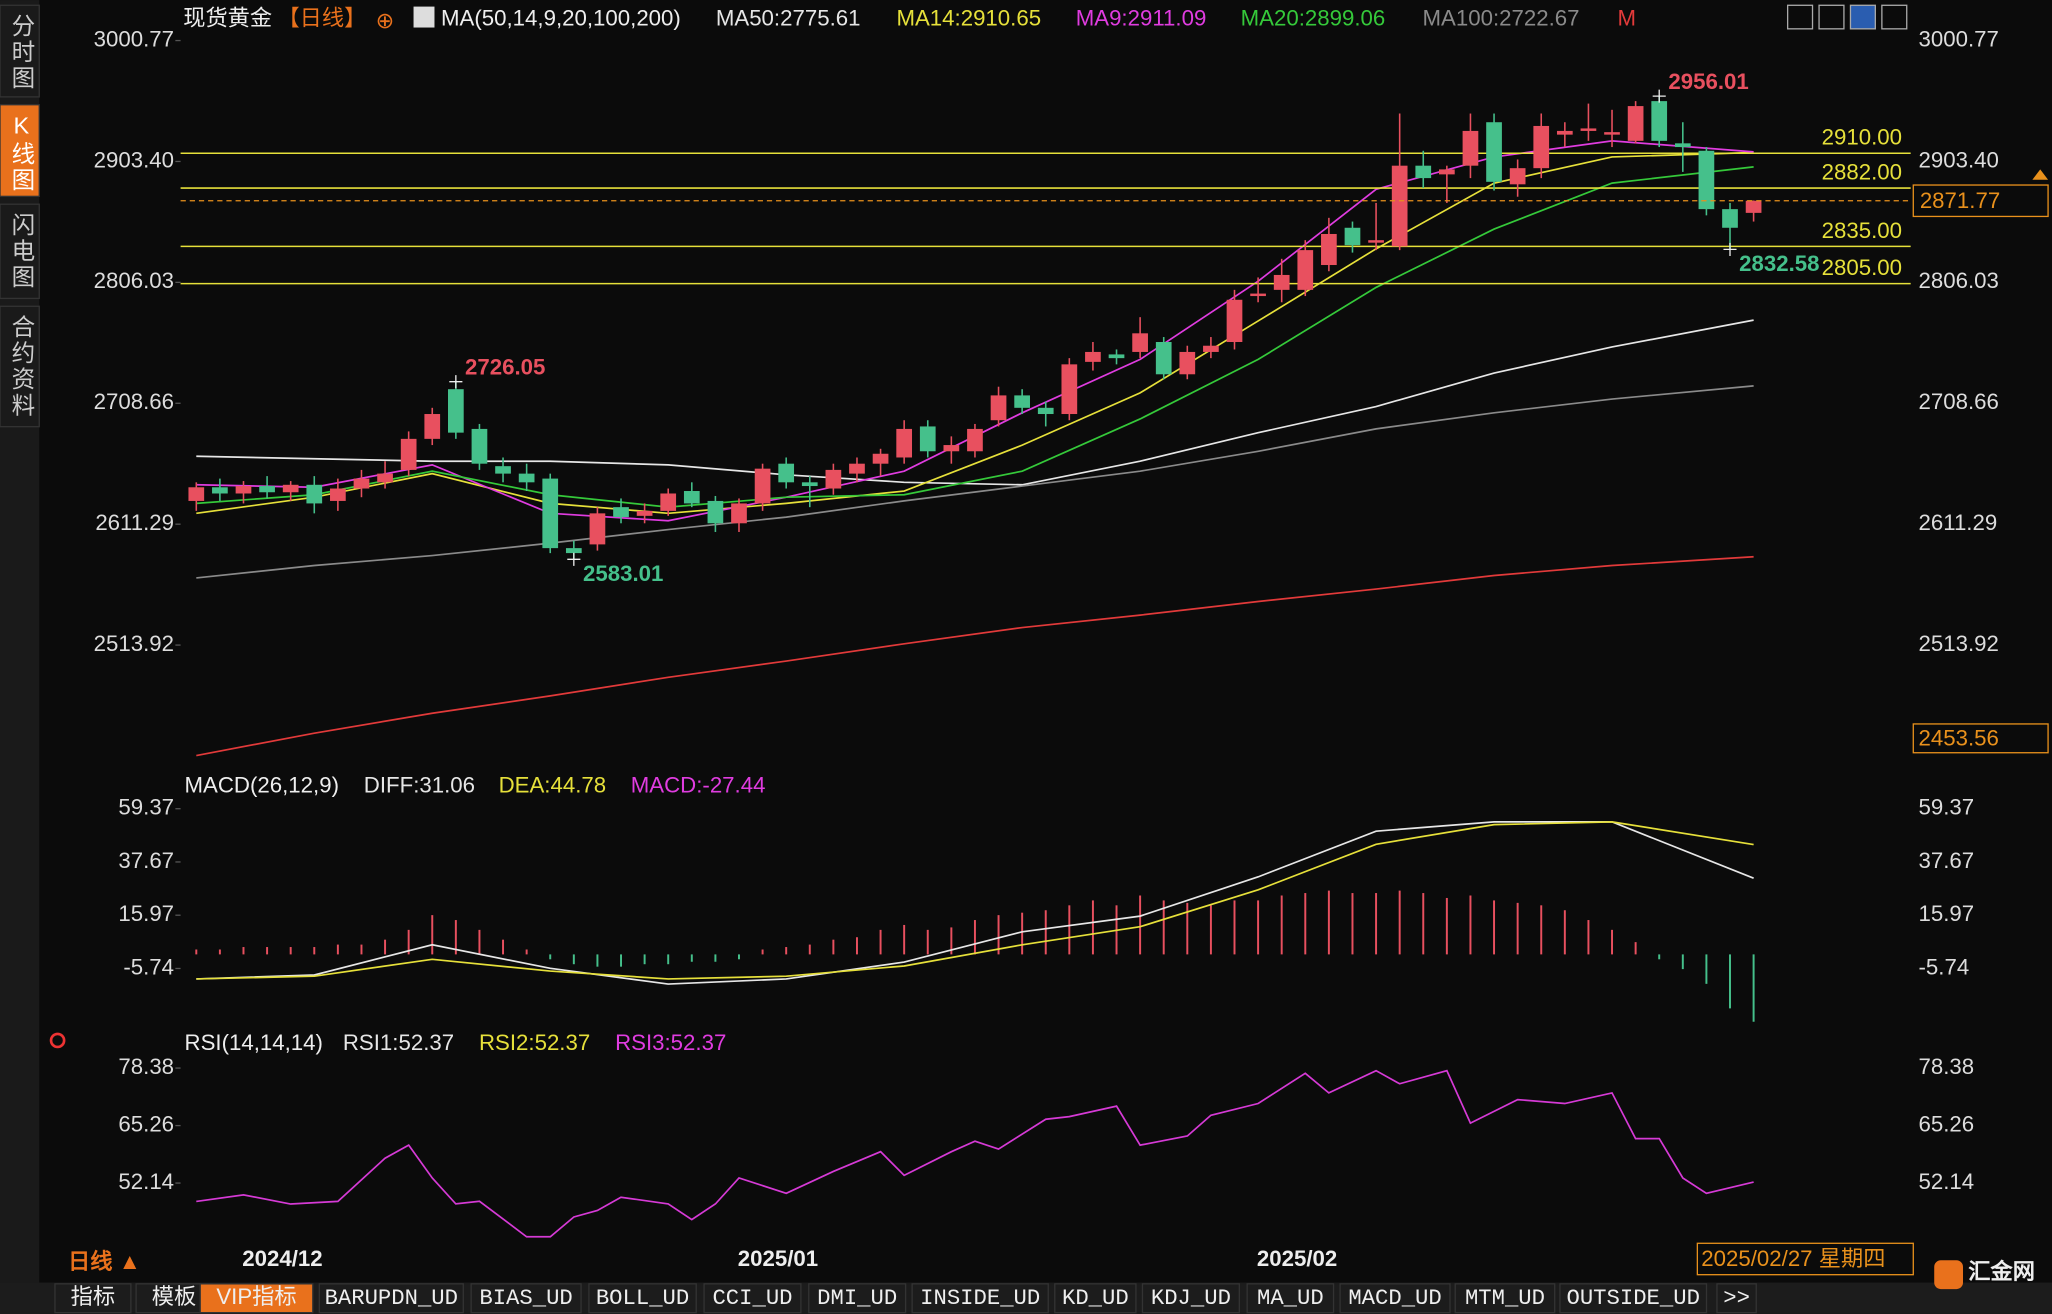 The image size is (2052, 1314). I want to click on y-tick-label: 59.37, so click(146, 807).